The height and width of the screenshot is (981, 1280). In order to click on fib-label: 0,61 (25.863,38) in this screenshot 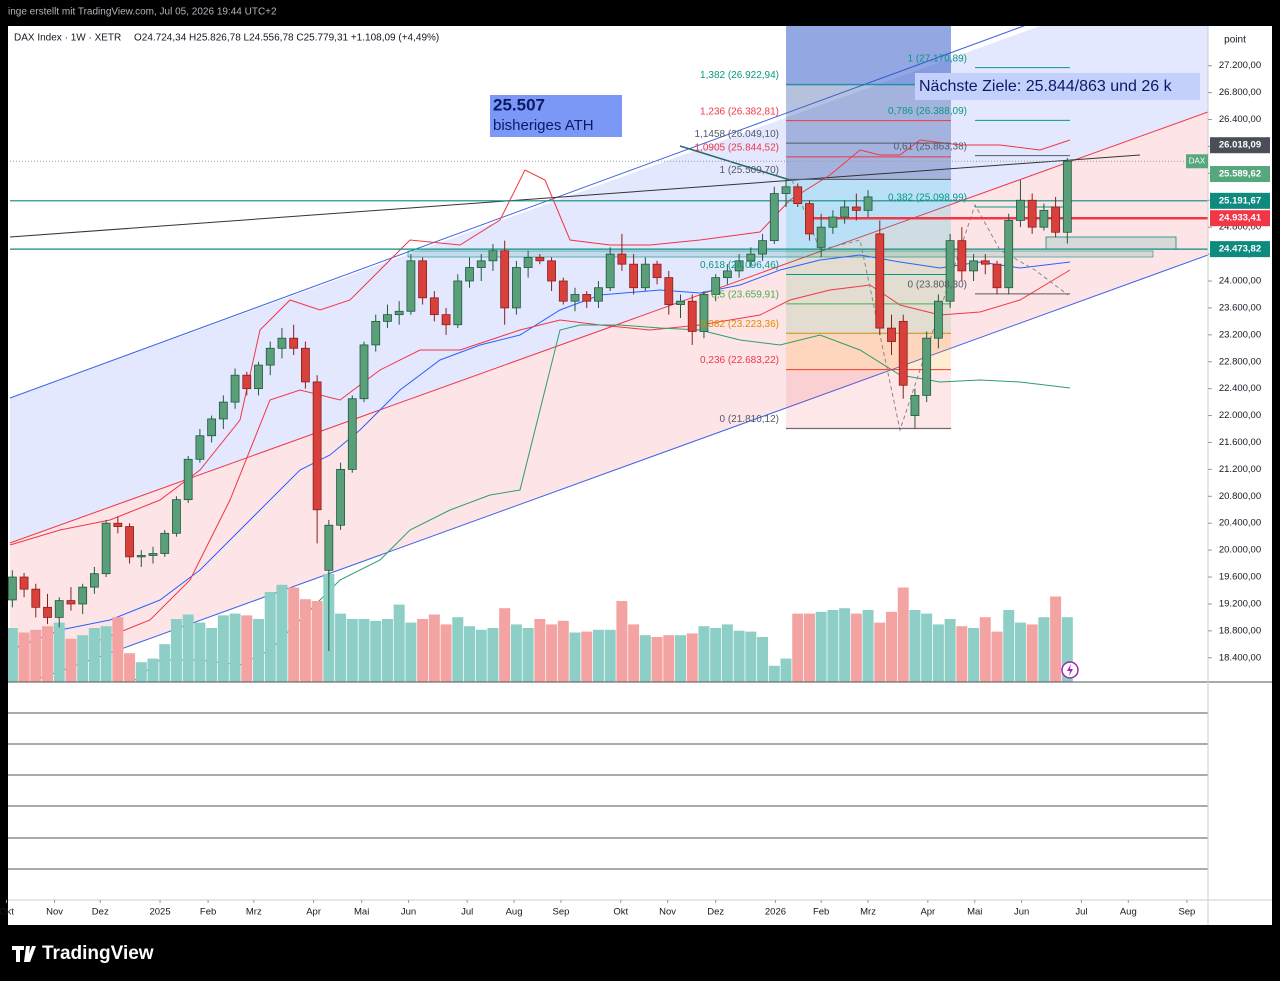, I will do `click(930, 146)`.